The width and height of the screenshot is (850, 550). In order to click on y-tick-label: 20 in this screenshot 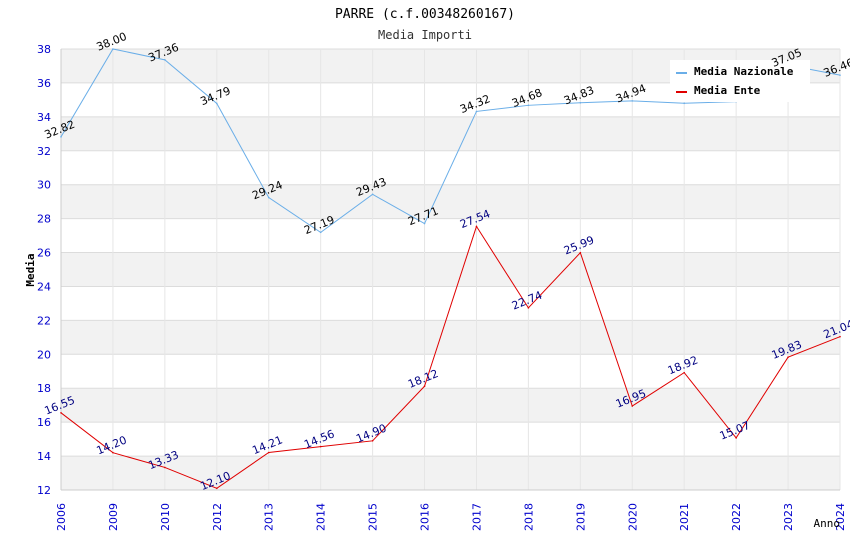, I will do `click(44, 354)`.